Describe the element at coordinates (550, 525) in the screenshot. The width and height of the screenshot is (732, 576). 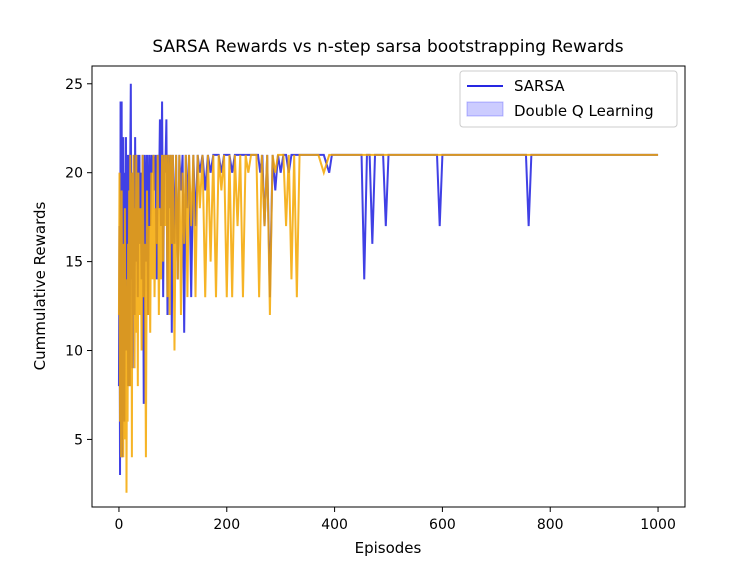
I see `x-tick-label: 800` at that location.